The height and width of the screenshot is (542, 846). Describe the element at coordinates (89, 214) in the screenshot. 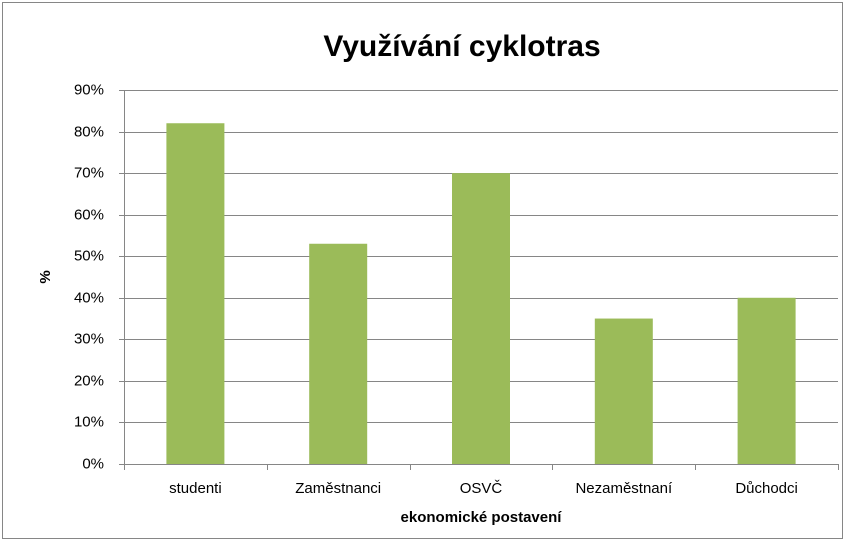

I see `y-tick-label: 60%` at that location.